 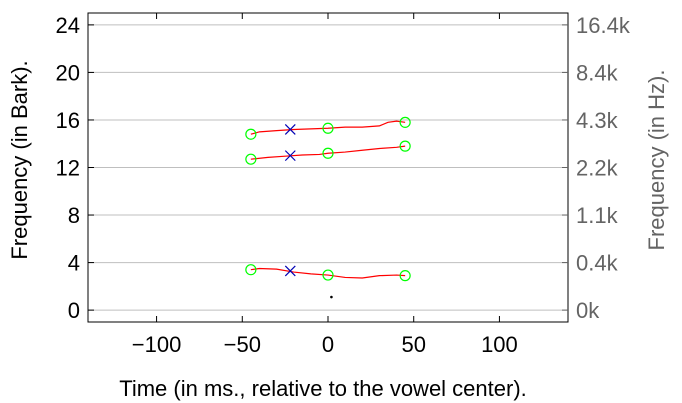 I want to click on y-tick-label-right: 0k, so click(x=588, y=310).